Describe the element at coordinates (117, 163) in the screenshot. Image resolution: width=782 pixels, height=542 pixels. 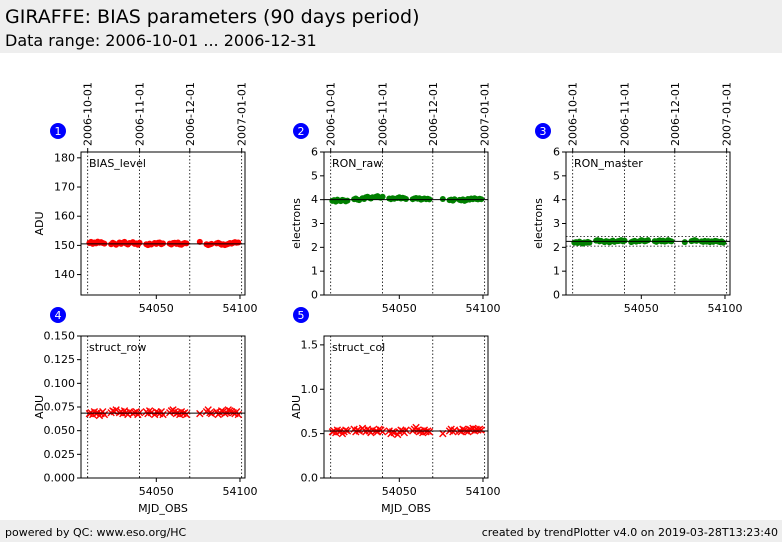
I see `panel-1-label: BIAS_level` at that location.